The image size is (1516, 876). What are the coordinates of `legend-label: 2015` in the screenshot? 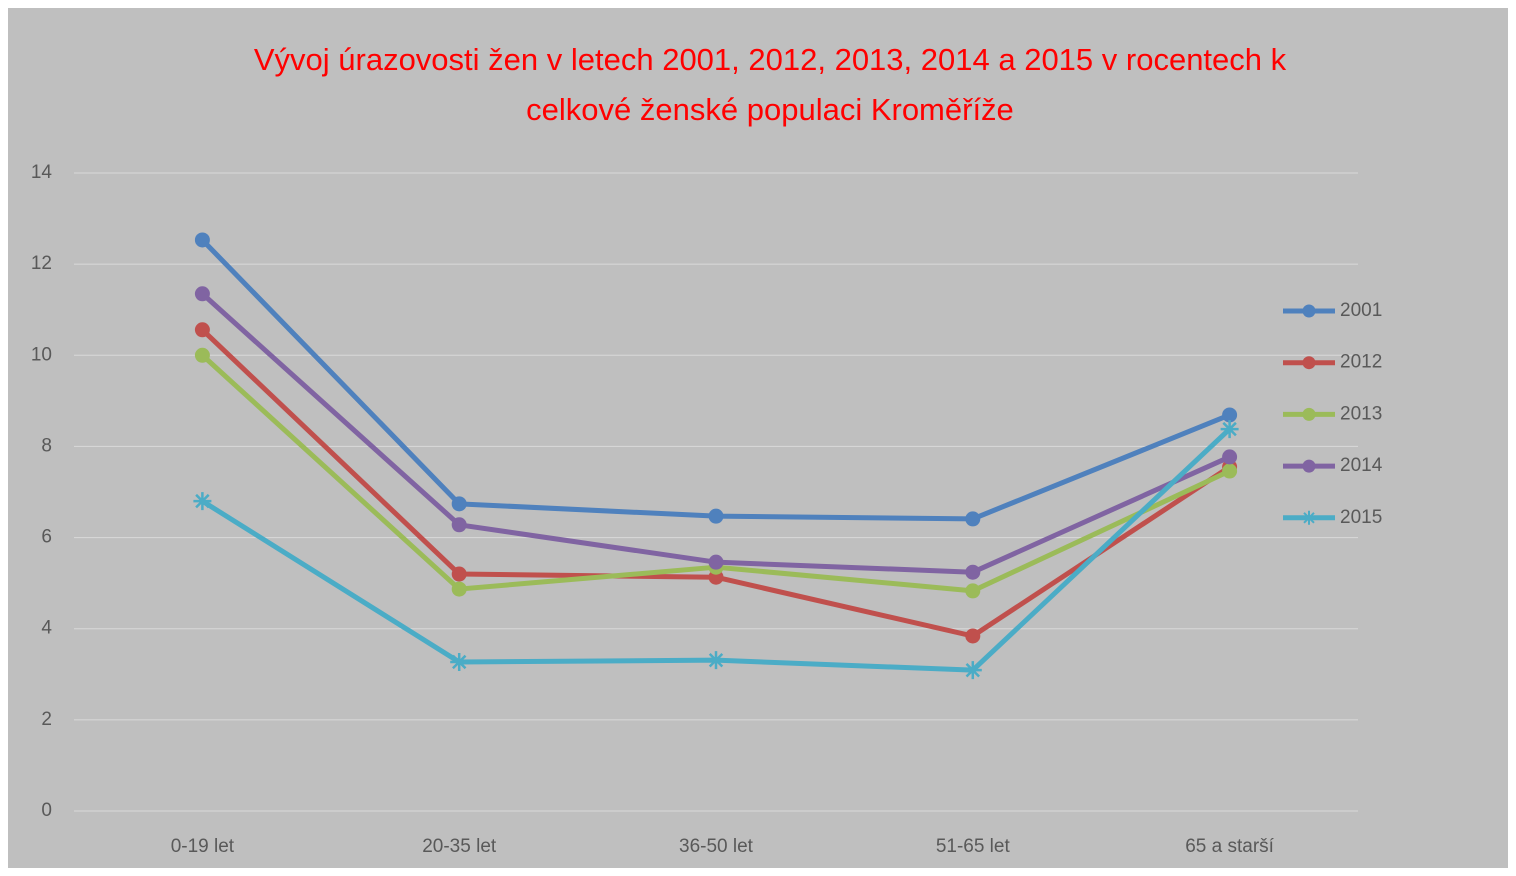 It's located at (1361, 517).